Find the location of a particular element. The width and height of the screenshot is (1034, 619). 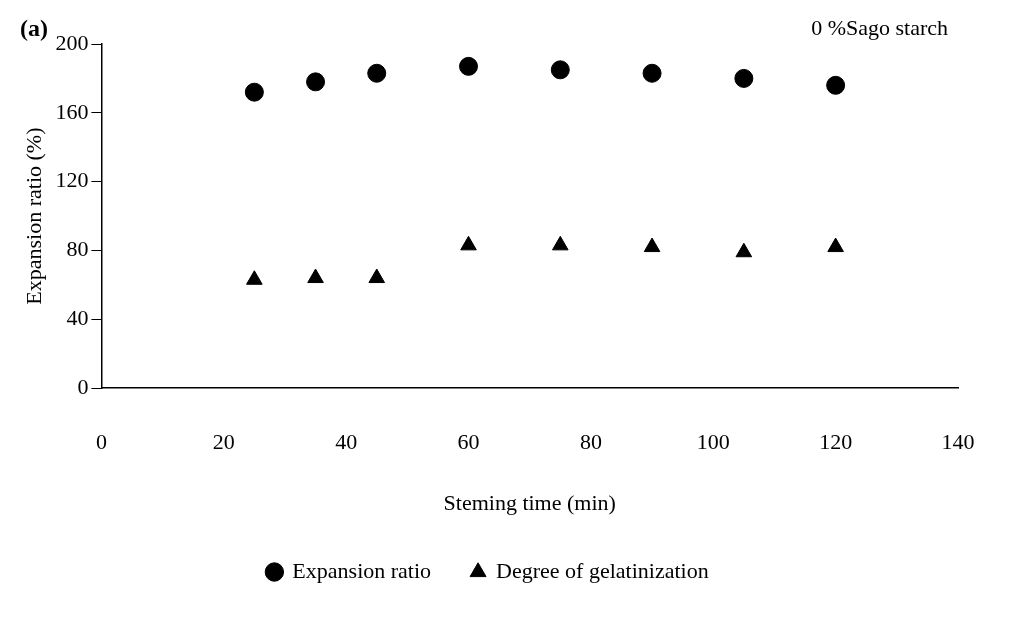

x-tick-label: 60 is located at coordinates (468, 442).